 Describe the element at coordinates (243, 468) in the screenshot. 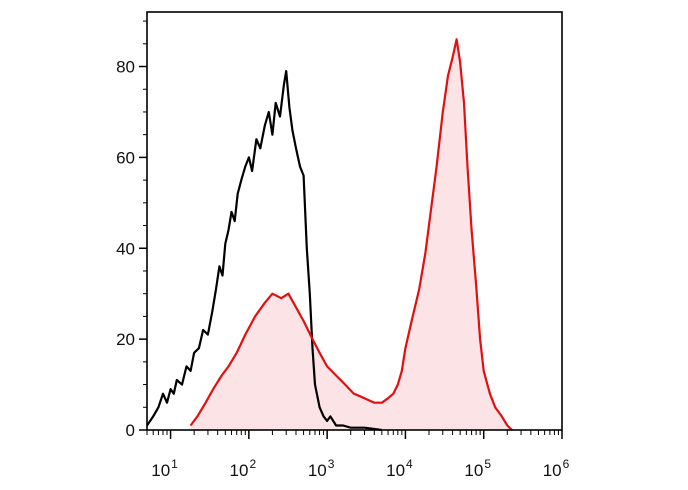

I see `x-tick-label-1: 10²` at that location.